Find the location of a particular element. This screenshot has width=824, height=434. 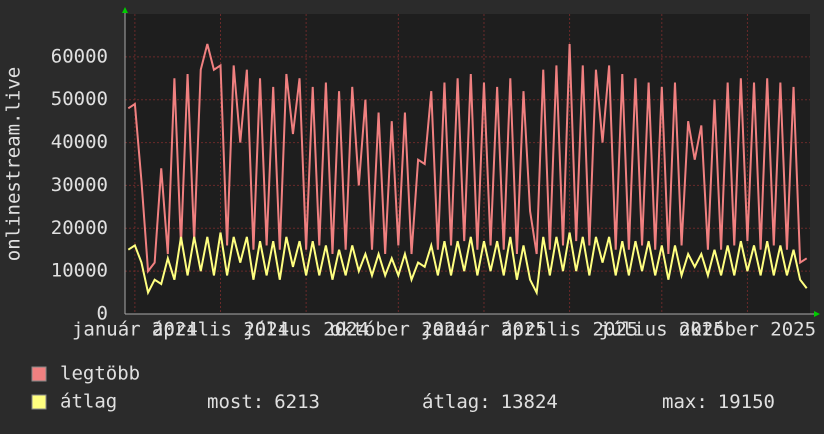

y-tick-label: 50000 is located at coordinates (79, 99).